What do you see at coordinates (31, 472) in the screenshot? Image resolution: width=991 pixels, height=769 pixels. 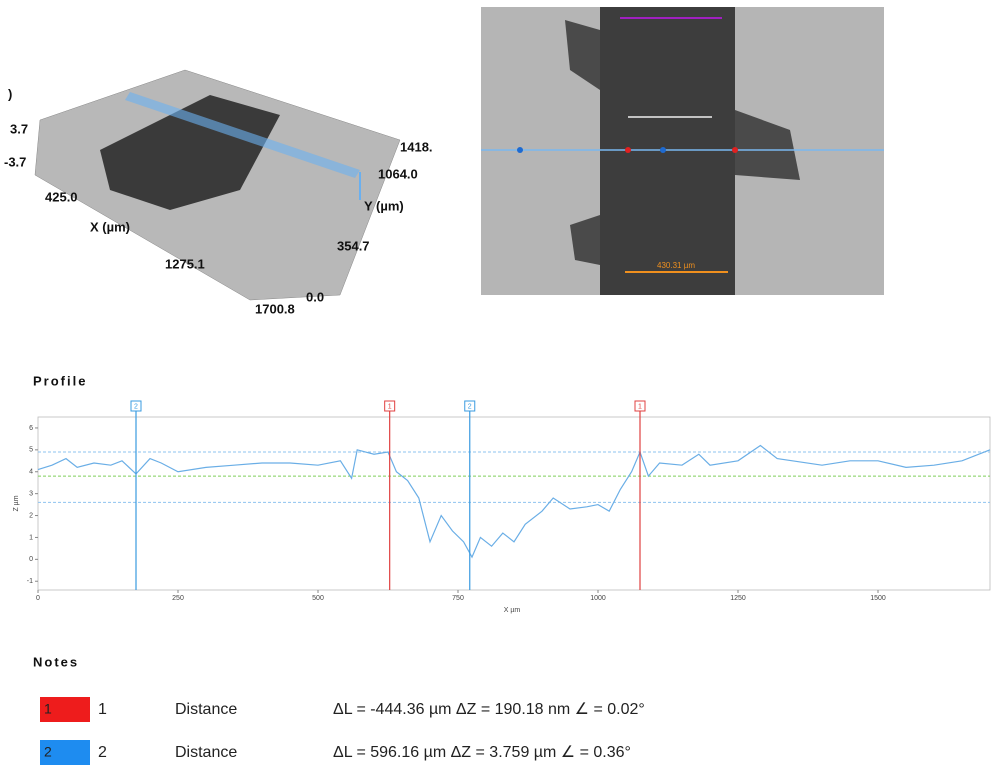 I see `y-tick-label: 4` at bounding box center [31, 472].